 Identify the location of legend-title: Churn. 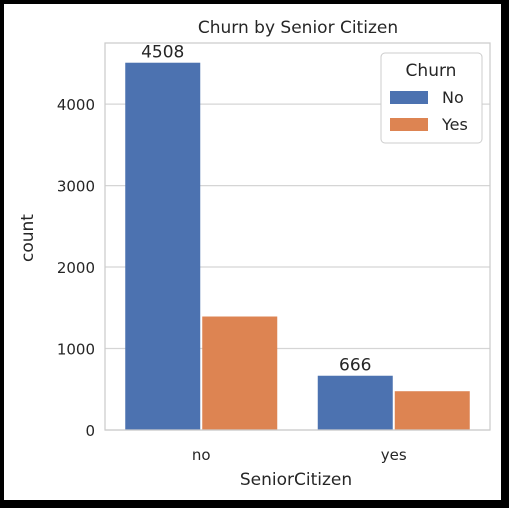
(431, 71).